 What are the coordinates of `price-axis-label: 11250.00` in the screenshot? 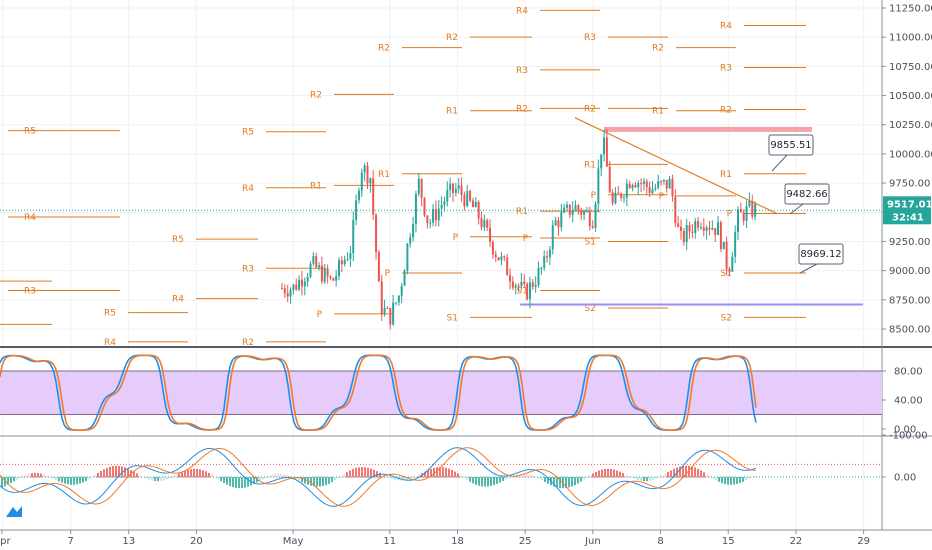 It's located at (910, 9).